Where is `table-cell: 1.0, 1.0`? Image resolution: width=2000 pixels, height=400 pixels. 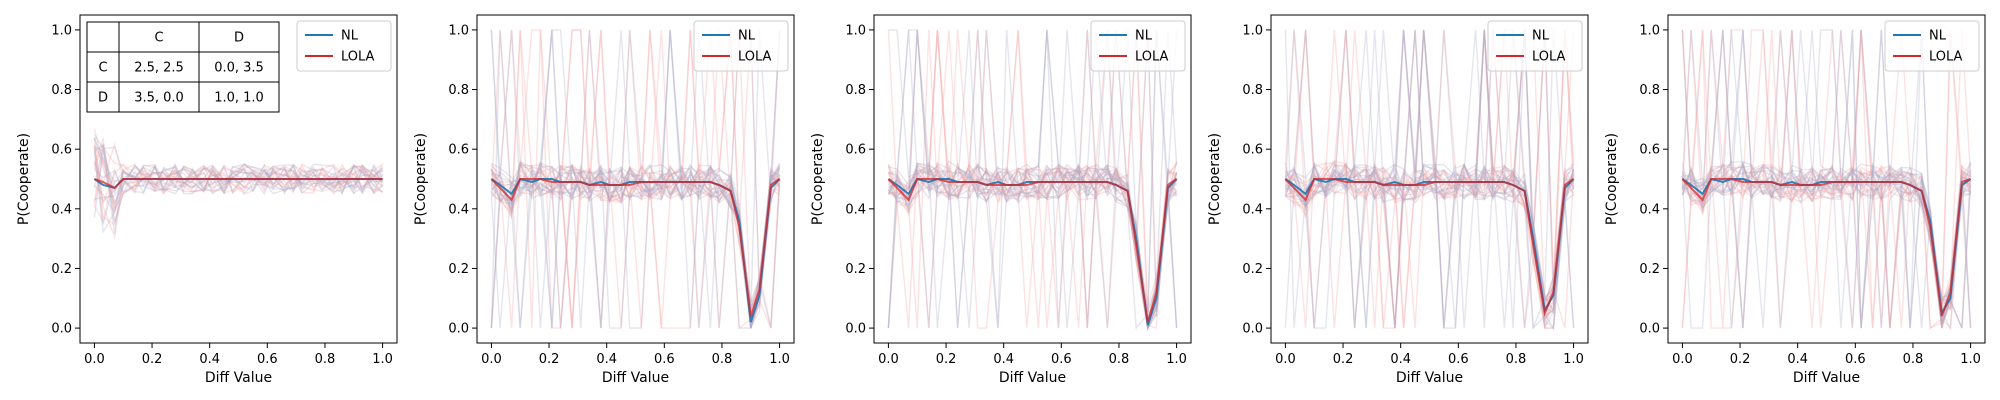
table-cell: 1.0, 1.0 is located at coordinates (239, 98).